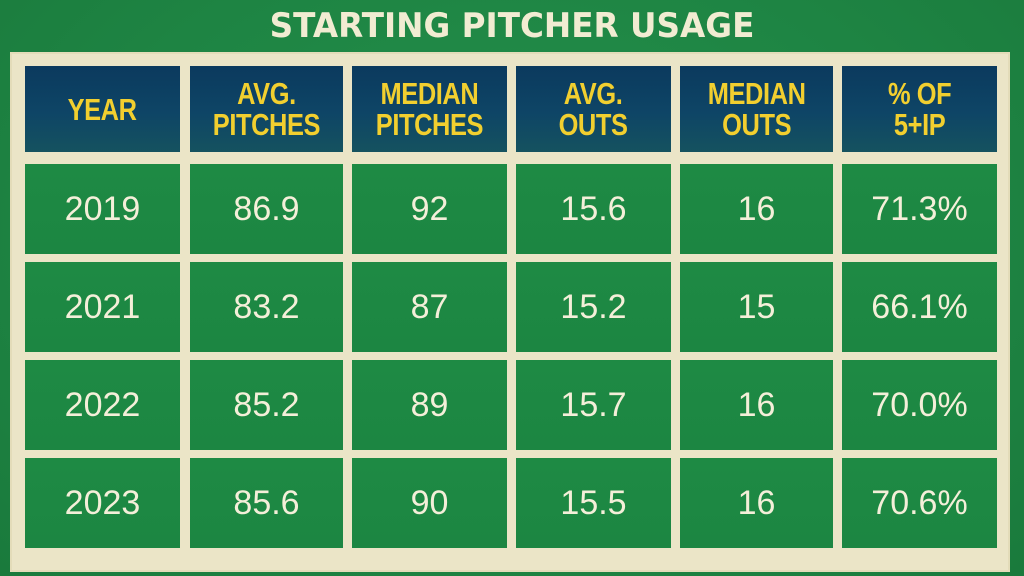 The width and height of the screenshot is (1024, 576). What do you see at coordinates (512, 26) in the screenshot?
I see `chart-title: STARTING PITCHER USAGE` at bounding box center [512, 26].